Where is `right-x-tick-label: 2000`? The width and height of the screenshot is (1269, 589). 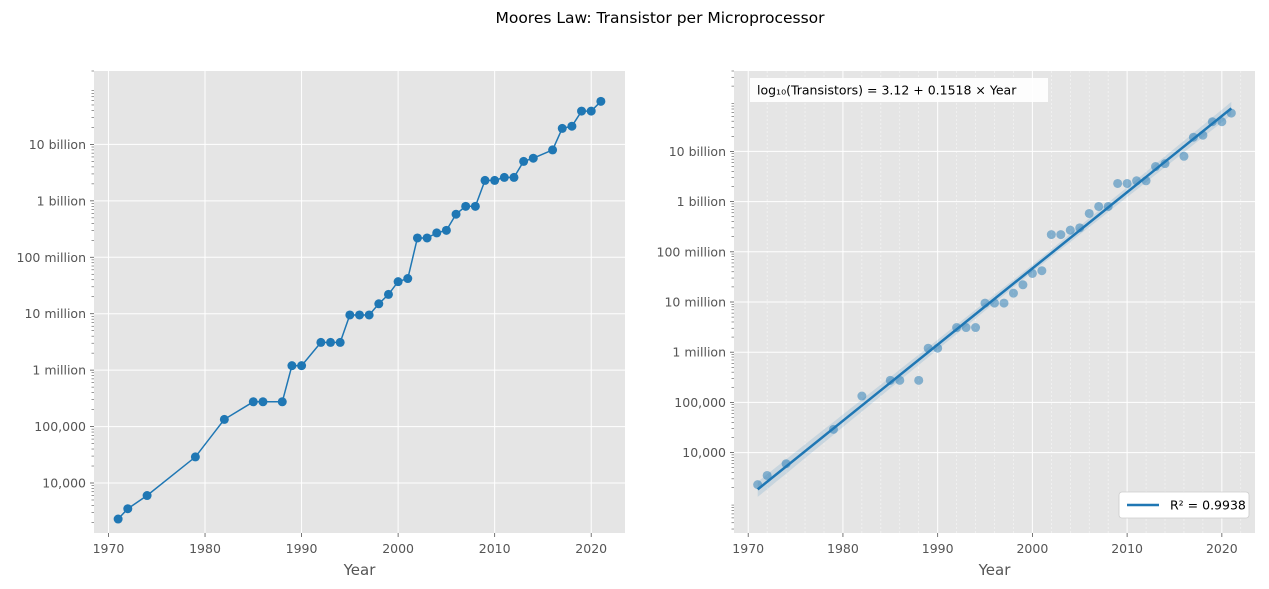 right-x-tick-label: 2000 is located at coordinates (1032, 548).